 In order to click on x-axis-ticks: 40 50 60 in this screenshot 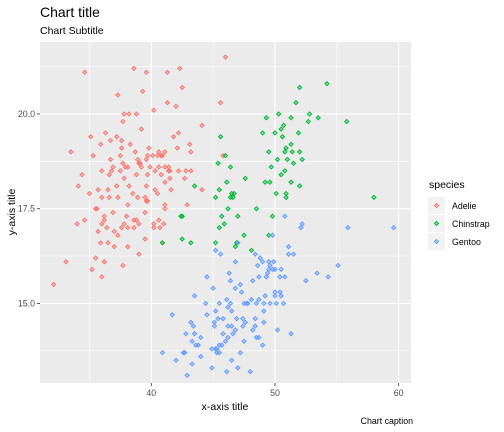, I will do `click(275, 390)`.